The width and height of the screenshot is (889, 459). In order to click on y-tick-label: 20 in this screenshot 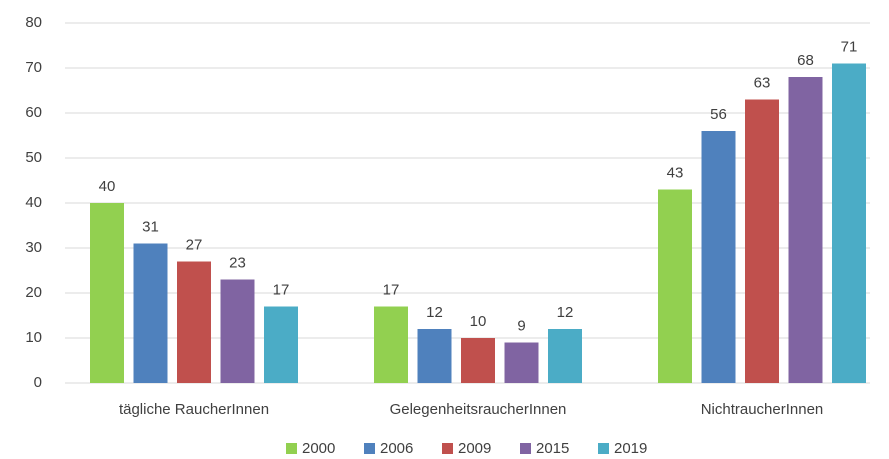, I will do `click(33, 292)`.